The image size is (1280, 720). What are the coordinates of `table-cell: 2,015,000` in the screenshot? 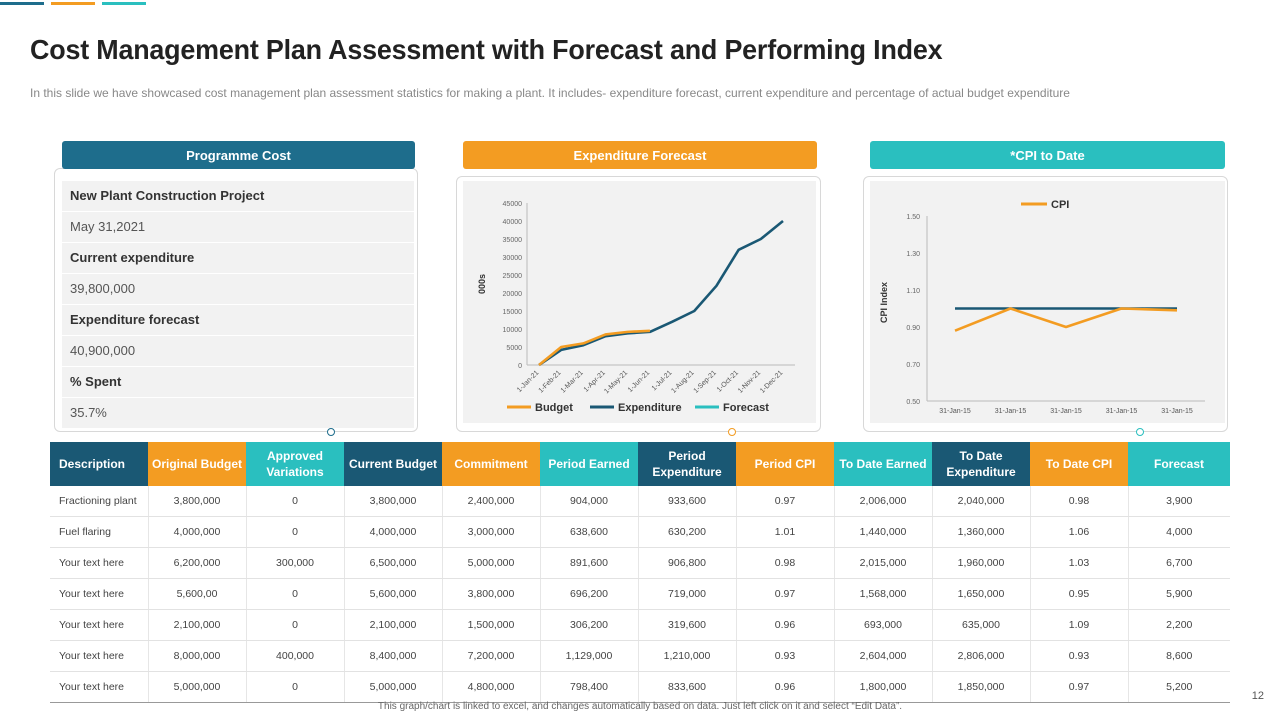 It's located at (883, 563).